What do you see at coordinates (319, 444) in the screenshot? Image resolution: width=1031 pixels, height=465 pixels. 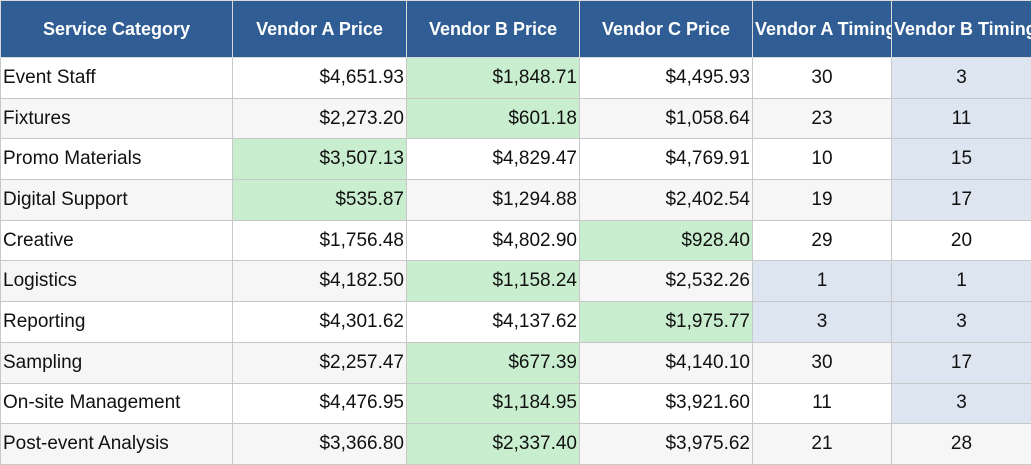 I see `value-cell: $3,366.80` at bounding box center [319, 444].